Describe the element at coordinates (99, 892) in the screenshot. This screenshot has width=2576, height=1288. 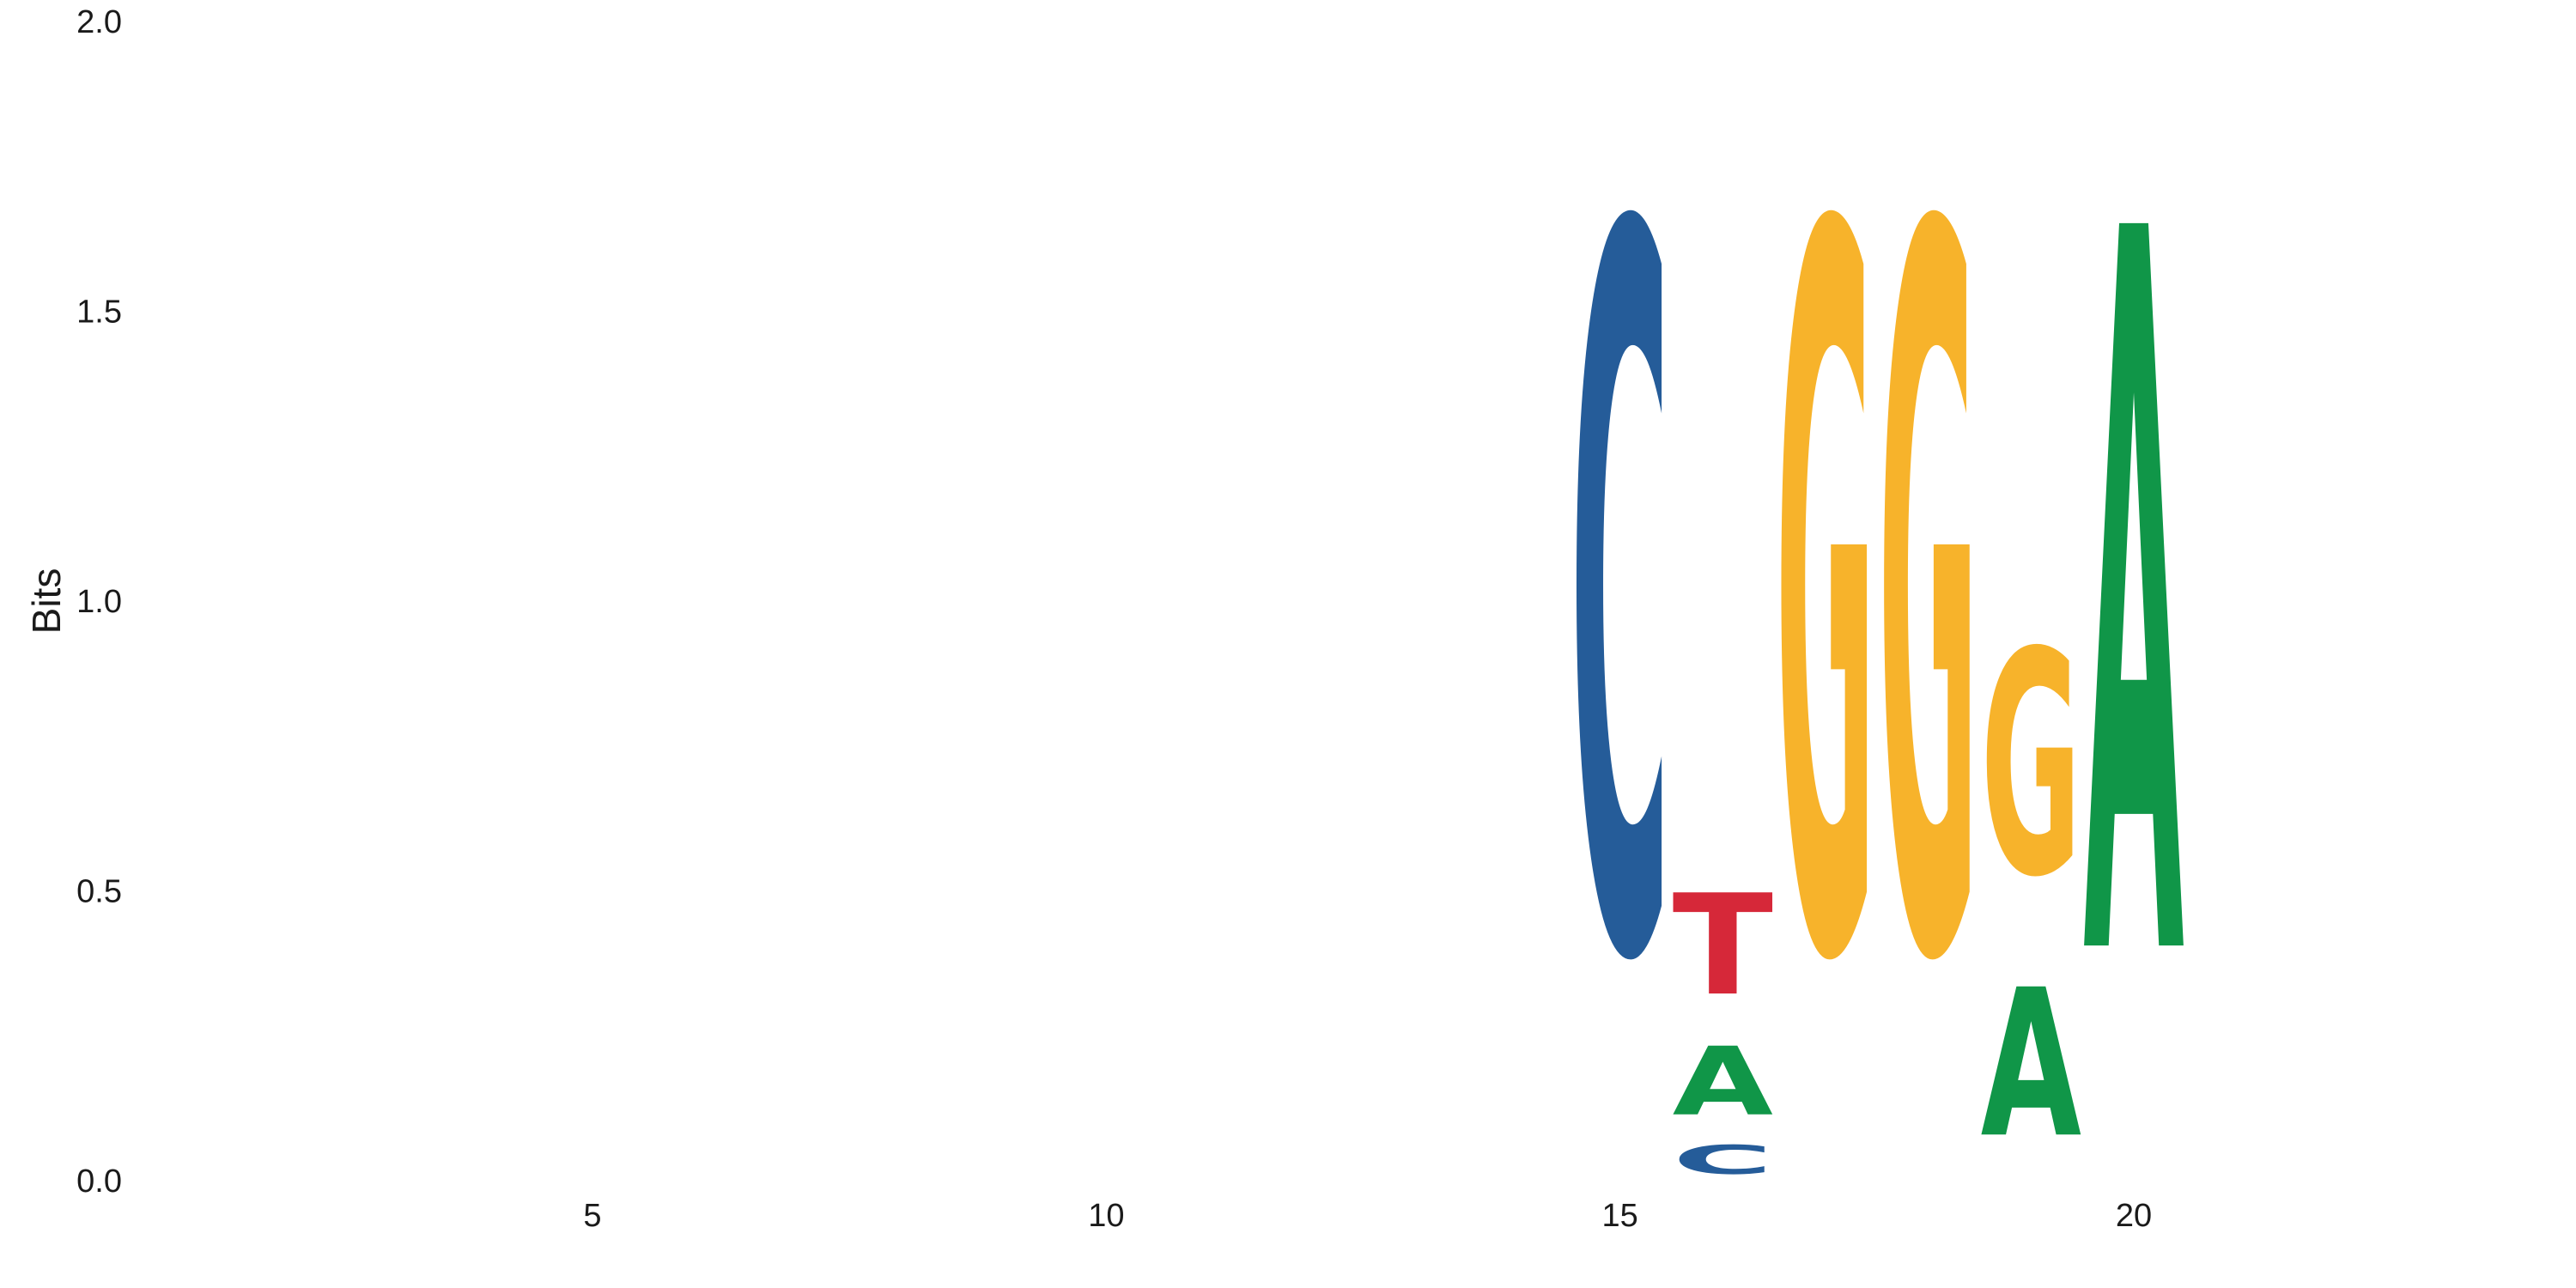
I see `y-tick-label: 0.5` at that location.